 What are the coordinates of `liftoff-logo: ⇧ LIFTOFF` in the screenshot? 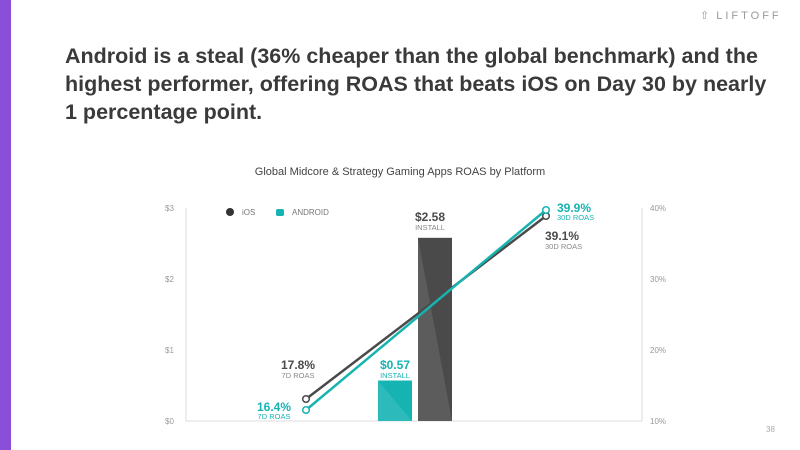 It's located at (741, 16).